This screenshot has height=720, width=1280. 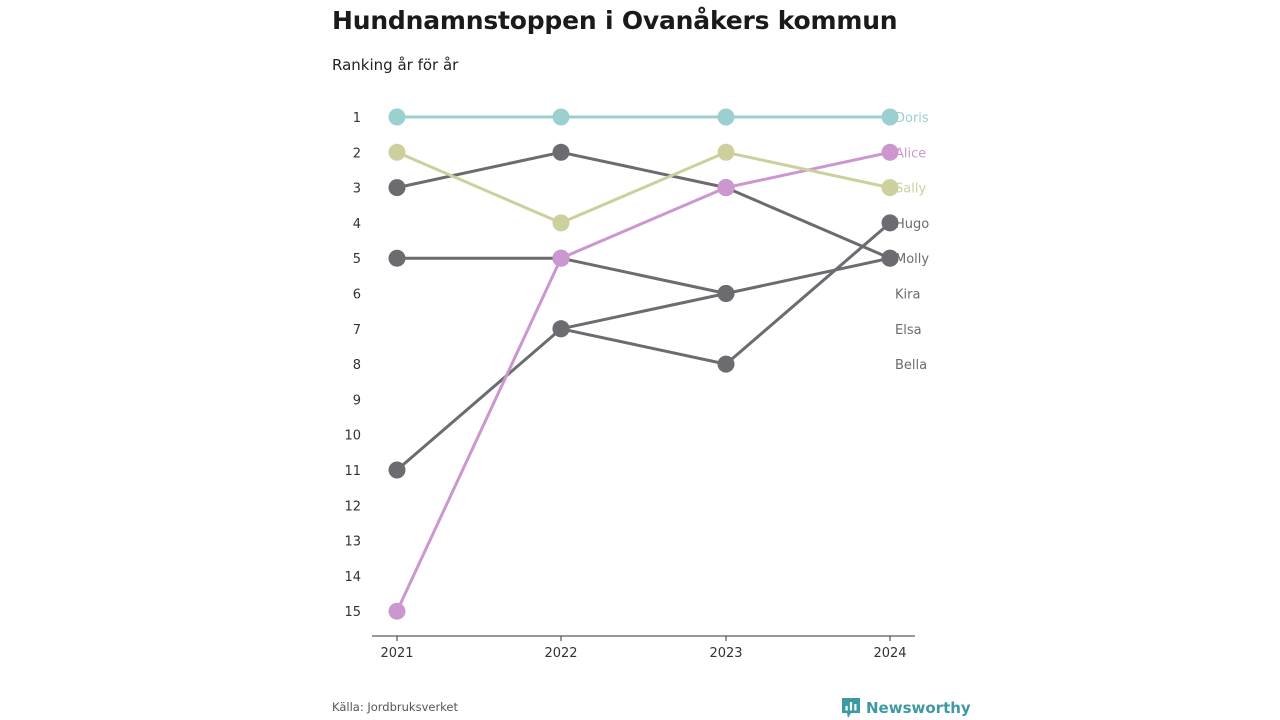 I want to click on series-hugo, so click(x=643, y=364).